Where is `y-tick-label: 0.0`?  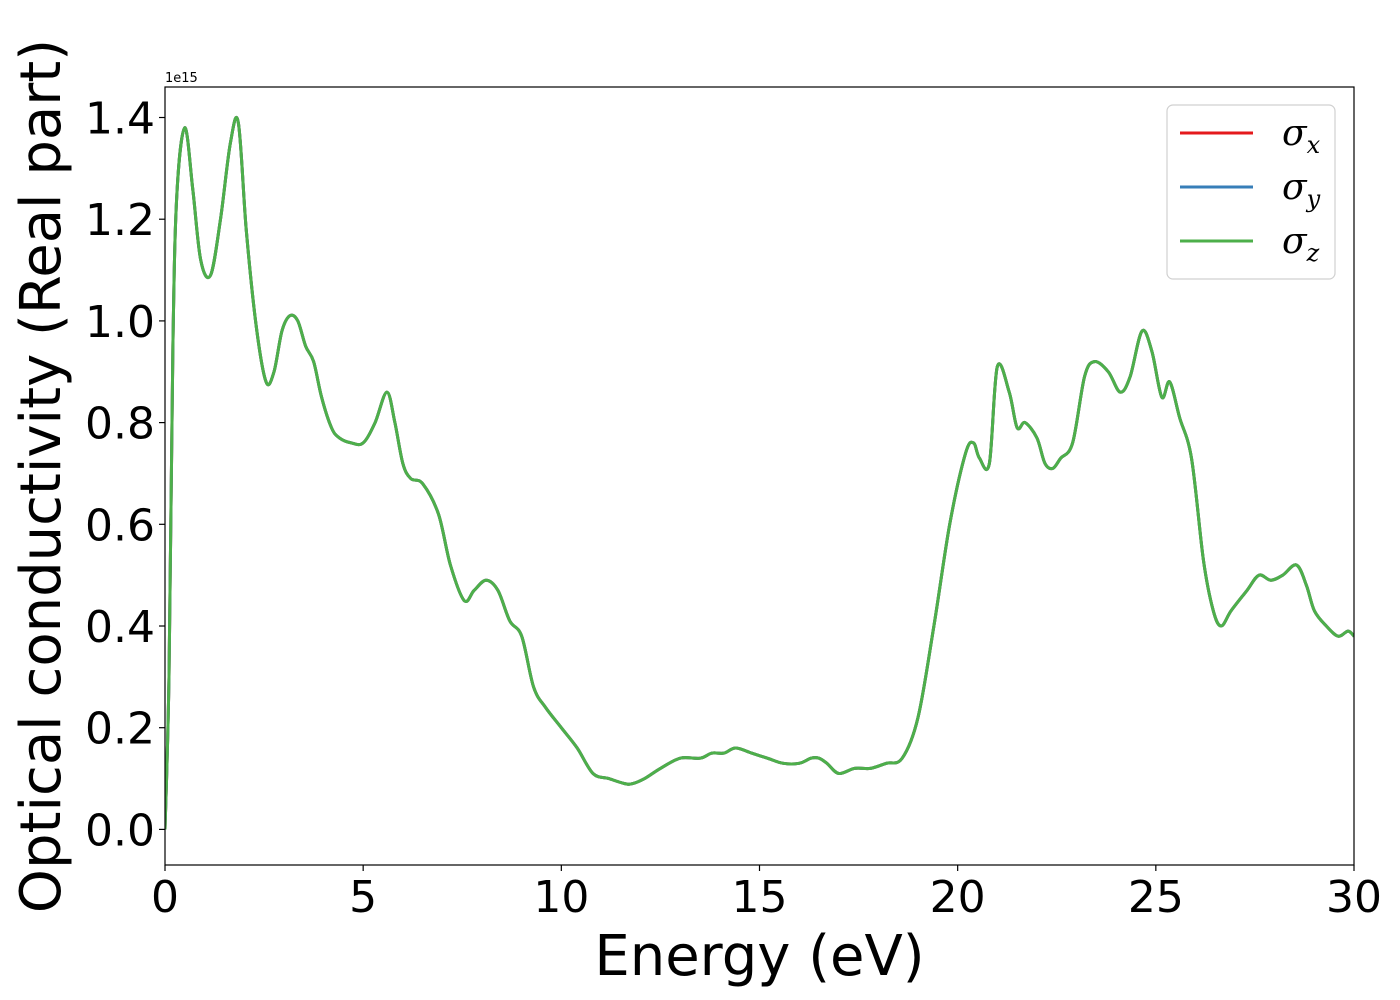 y-tick-label: 0.0 is located at coordinates (120, 830).